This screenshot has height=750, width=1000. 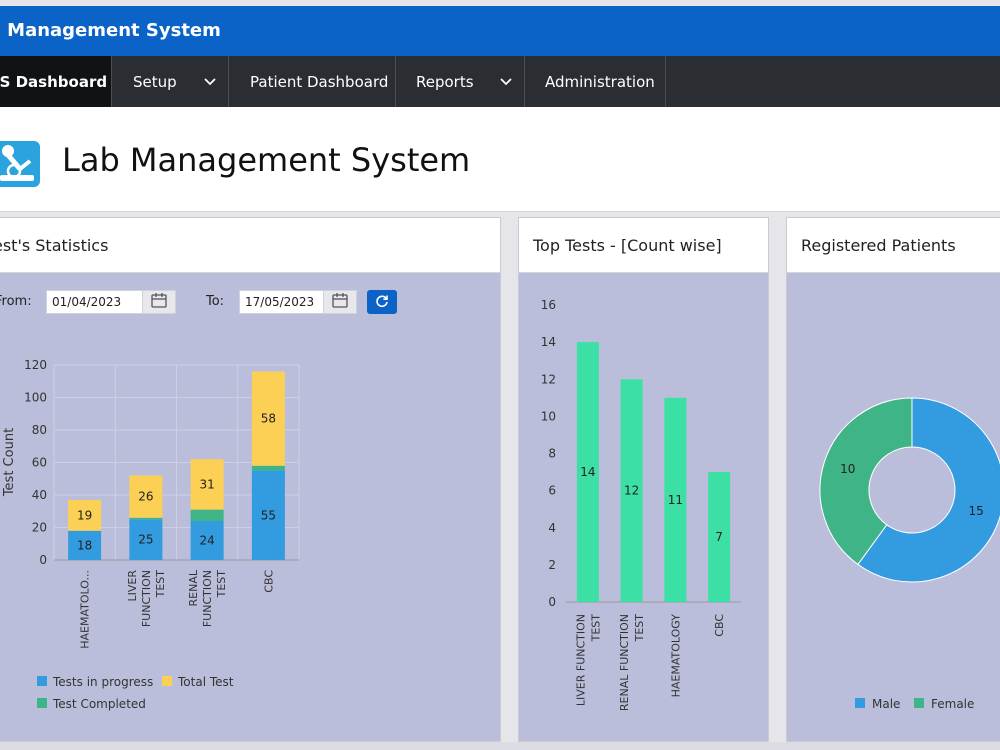 I want to click on data-label: 12, so click(x=631, y=491).